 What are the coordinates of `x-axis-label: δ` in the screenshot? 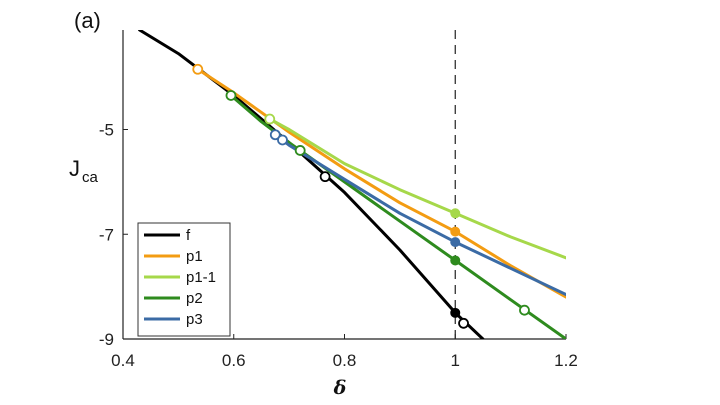 It's located at (340, 388).